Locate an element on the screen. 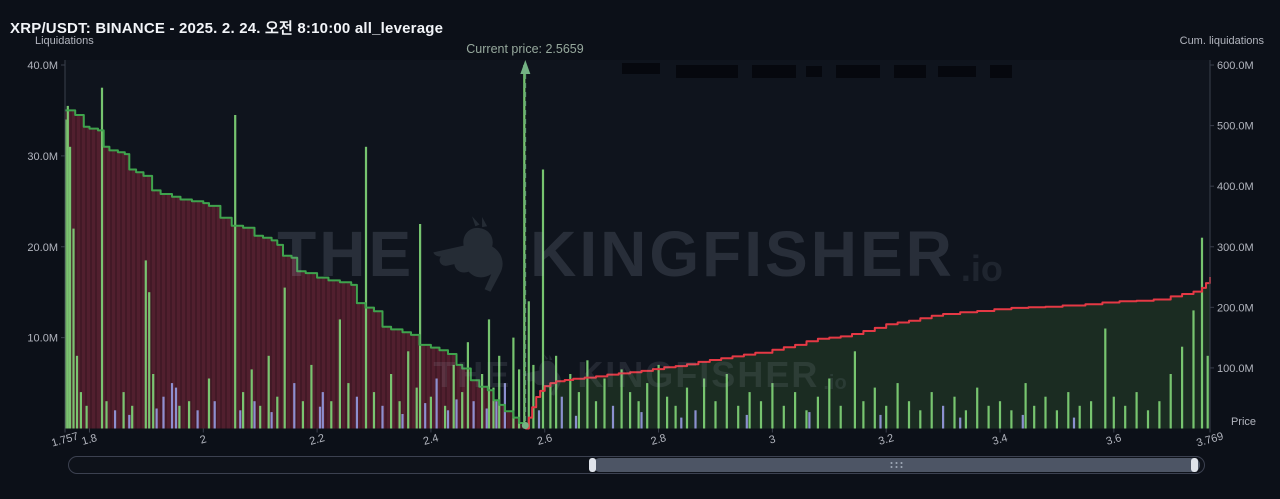 Image resolution: width=1280 pixels, height=499 pixels. svg-text: 2.6 is located at coordinates (545, 440).